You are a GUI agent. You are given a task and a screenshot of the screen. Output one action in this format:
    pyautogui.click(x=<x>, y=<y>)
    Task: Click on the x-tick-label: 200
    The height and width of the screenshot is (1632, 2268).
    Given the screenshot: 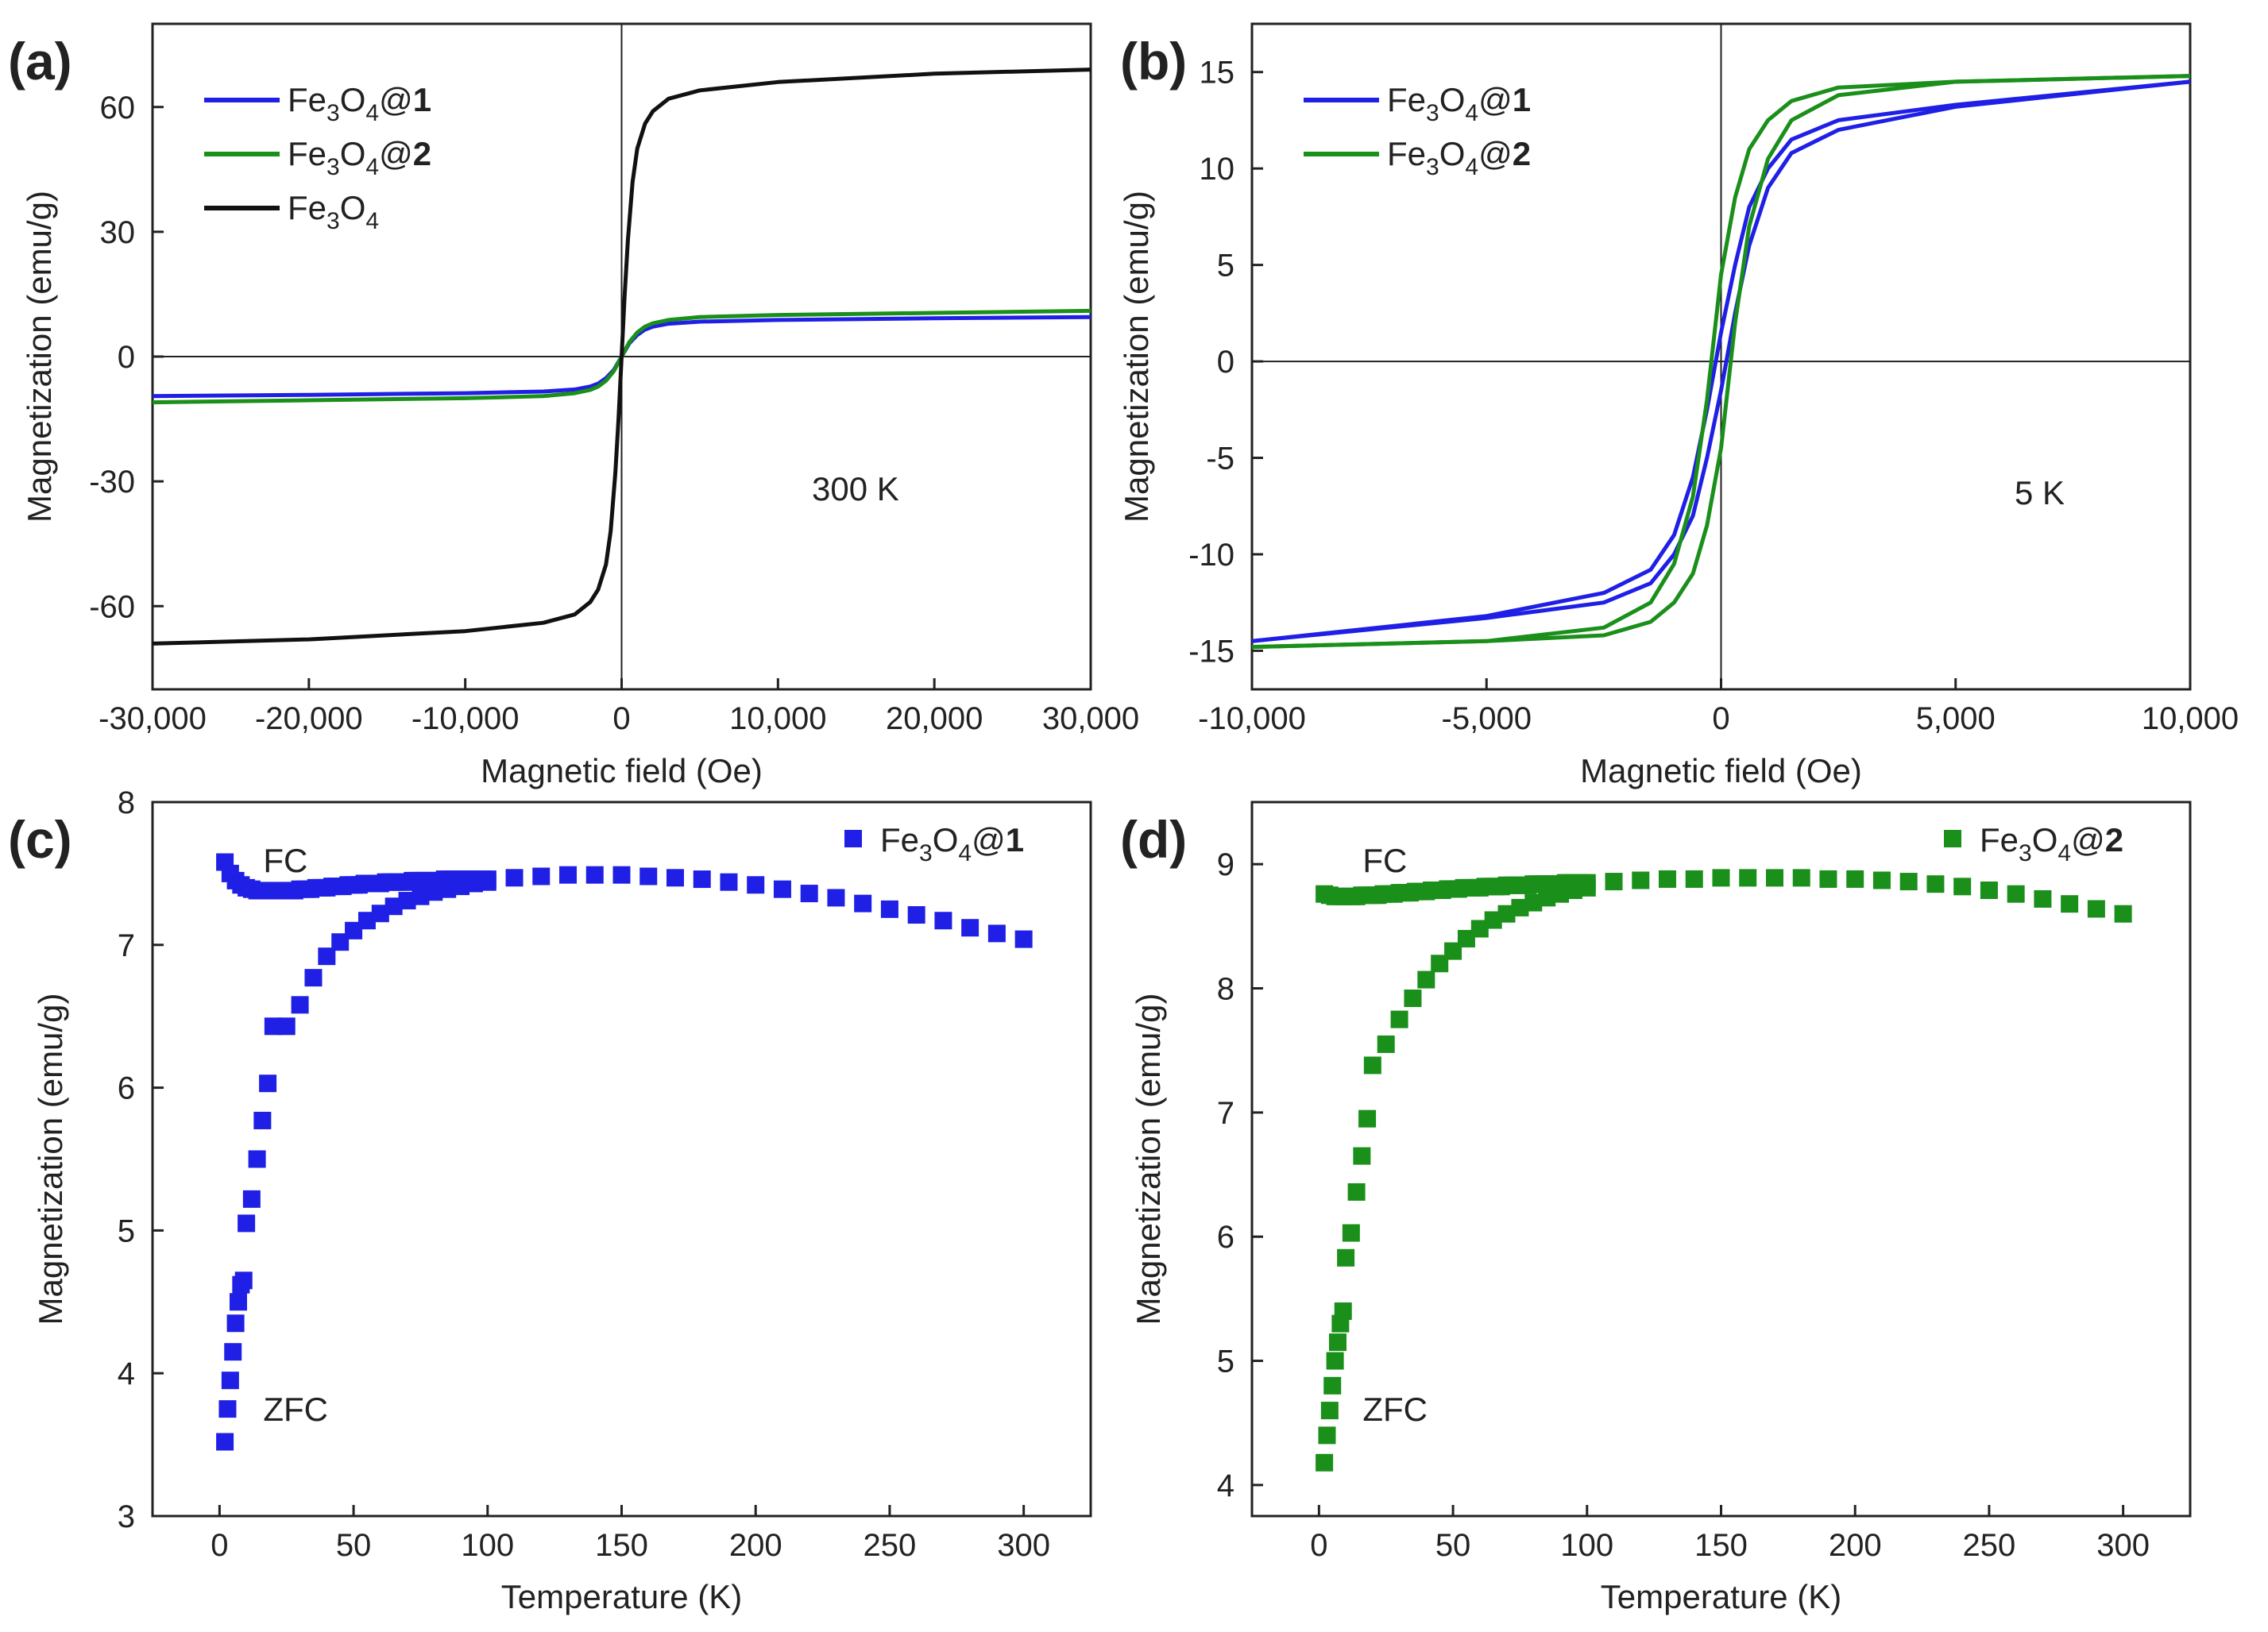 What is the action you would take?
    pyautogui.click(x=1855, y=1545)
    